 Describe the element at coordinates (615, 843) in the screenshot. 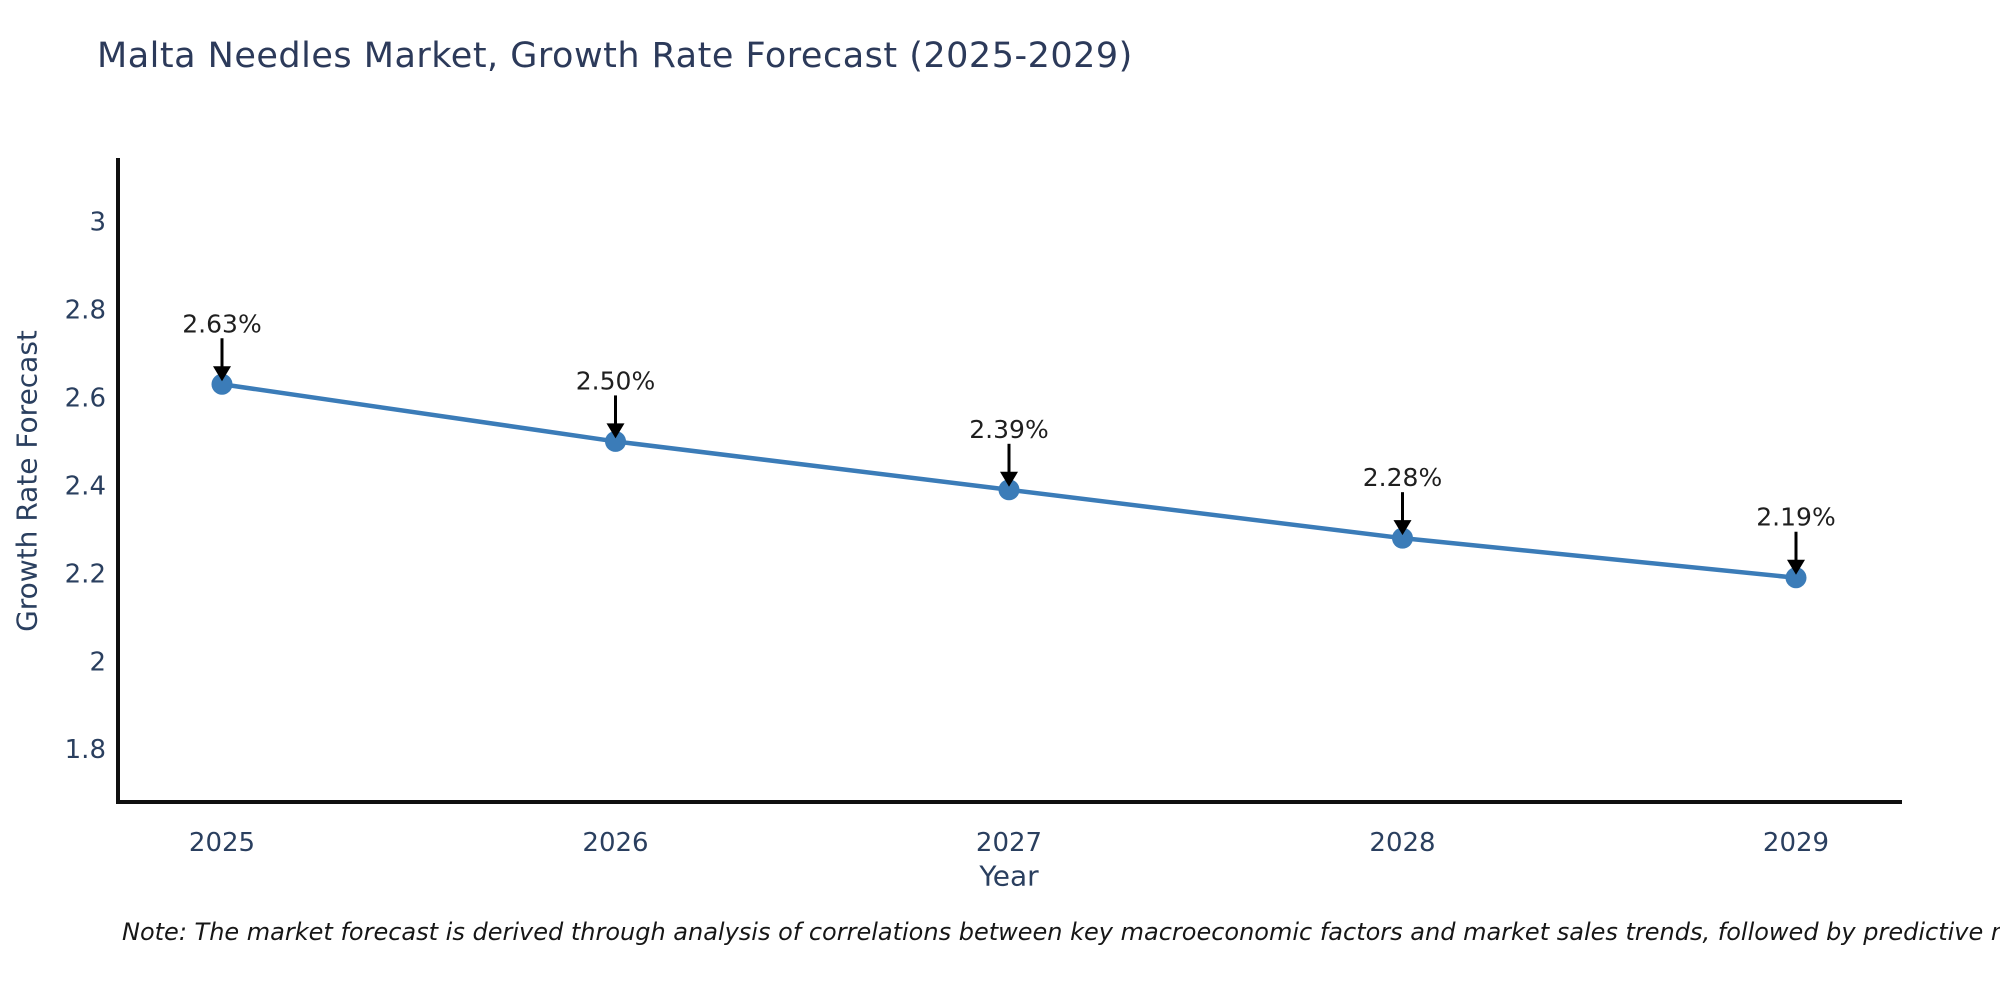

I see `x-tick-label: 2026` at that location.